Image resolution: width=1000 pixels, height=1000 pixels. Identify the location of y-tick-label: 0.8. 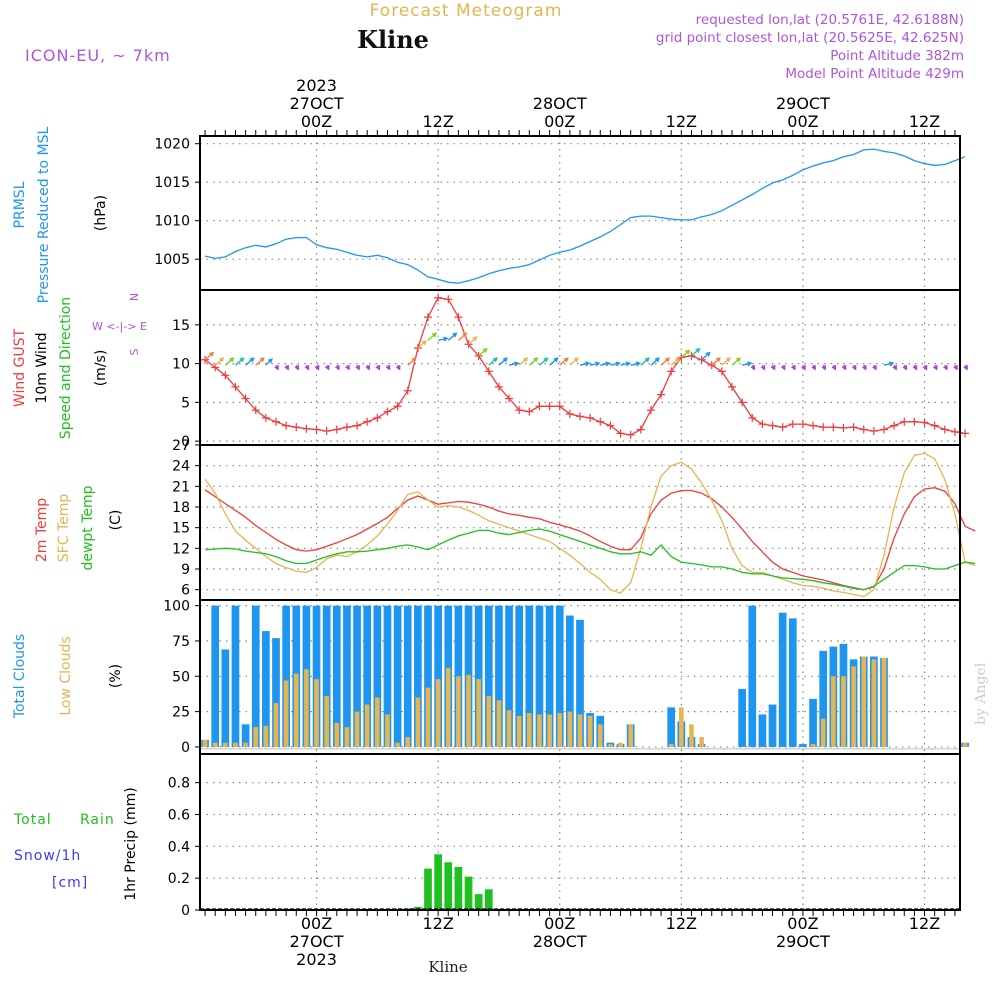
(179, 784).